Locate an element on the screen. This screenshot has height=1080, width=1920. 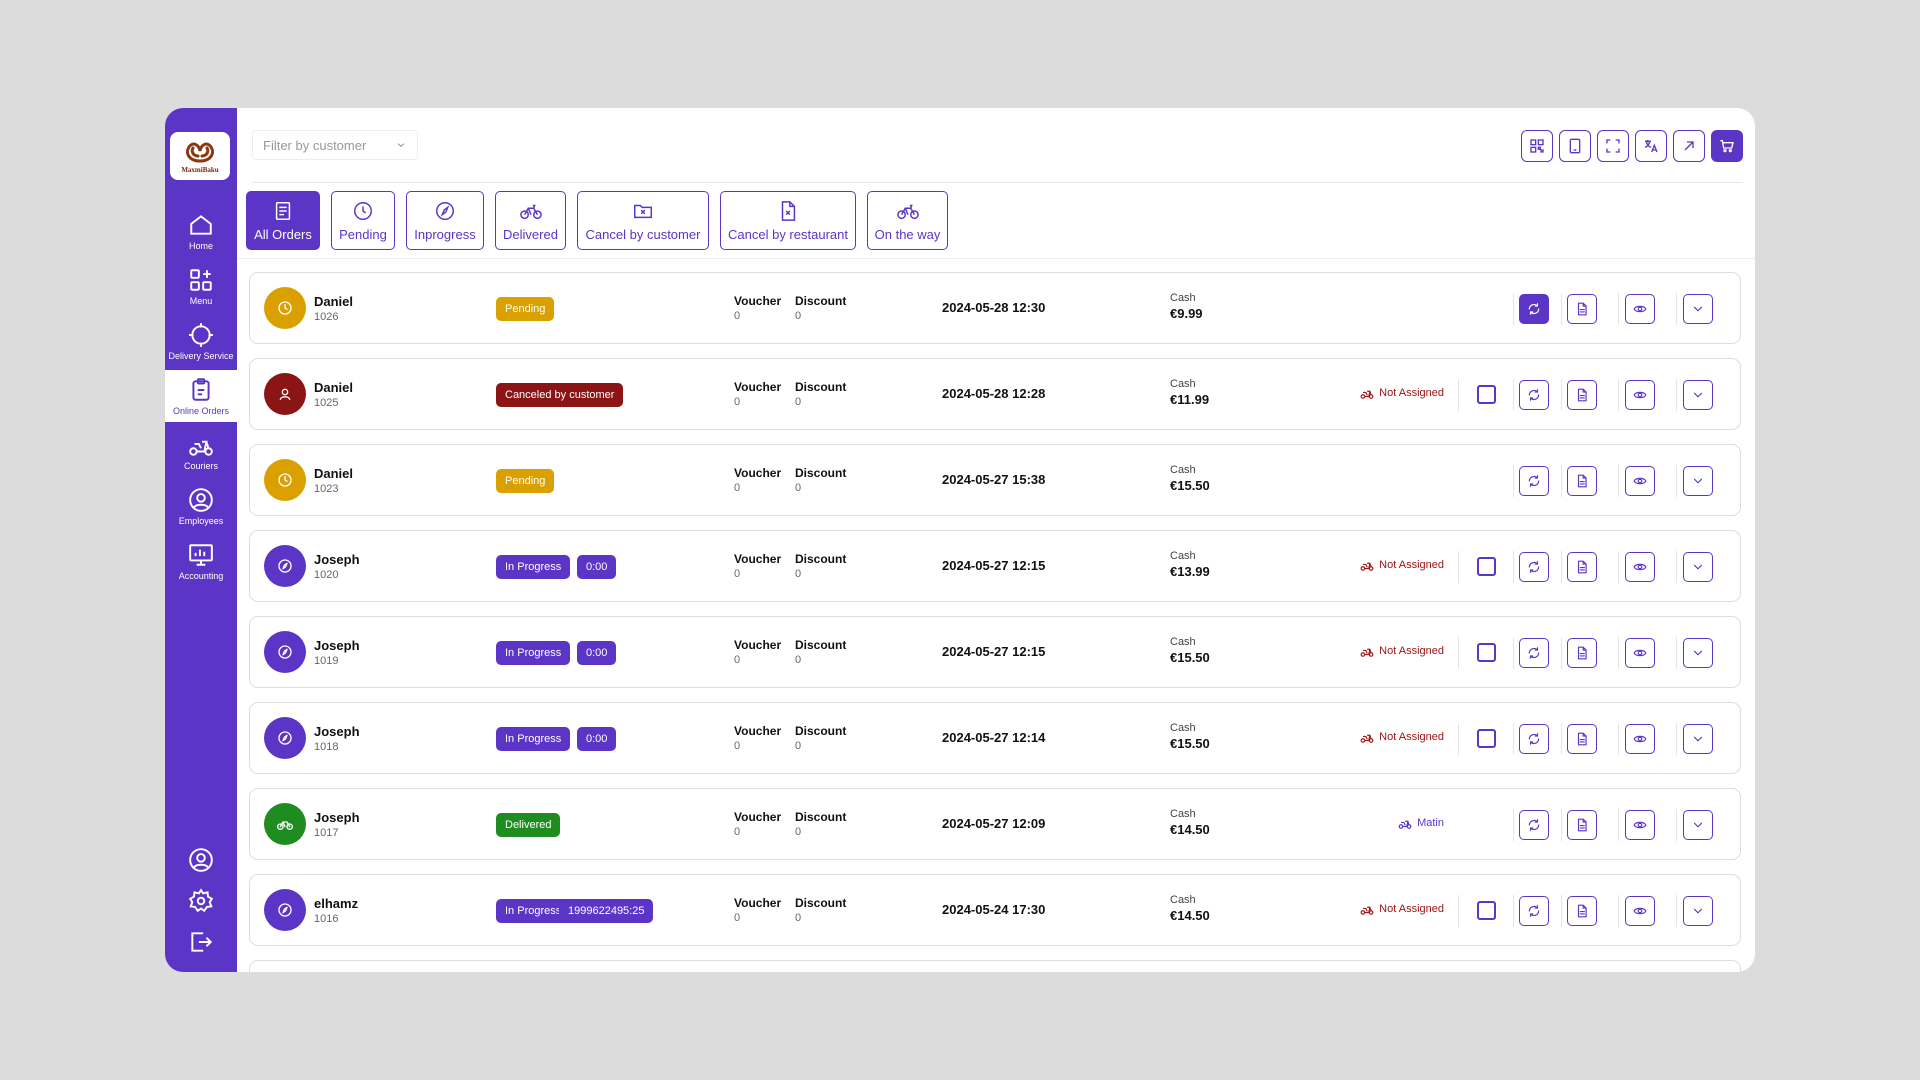
tab-on-the-way: On the way is located at coordinates (907, 220).